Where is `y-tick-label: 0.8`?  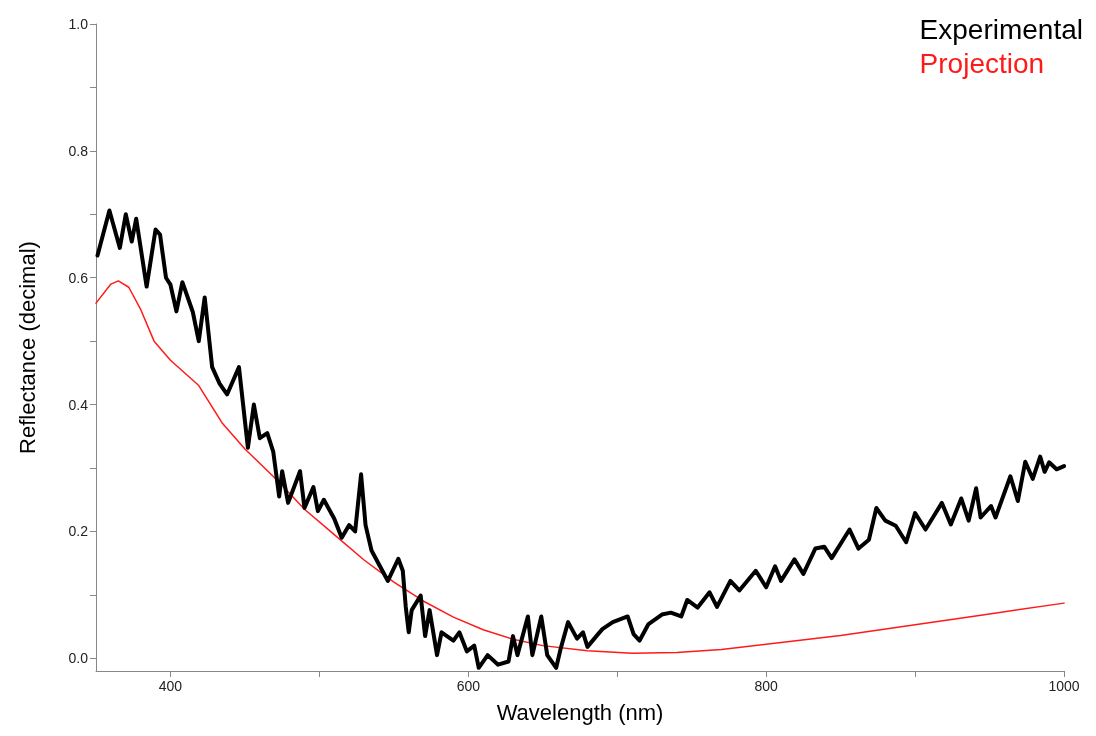
y-tick-label: 0.8 is located at coordinates (78, 150).